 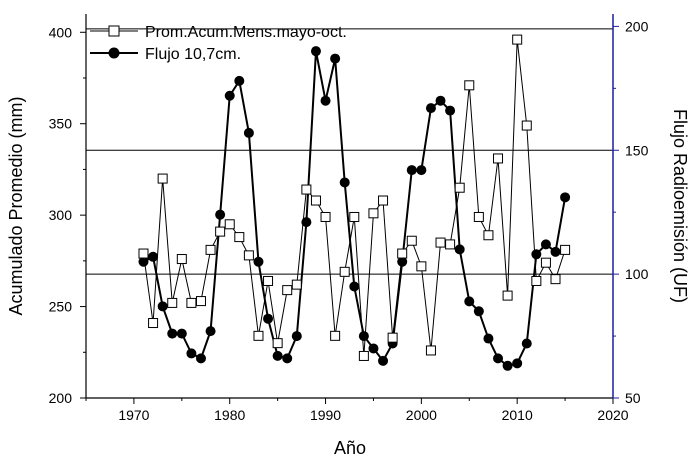 I want to click on legend-label-flujo: Flujo 10,7cm., so click(x=193, y=54).